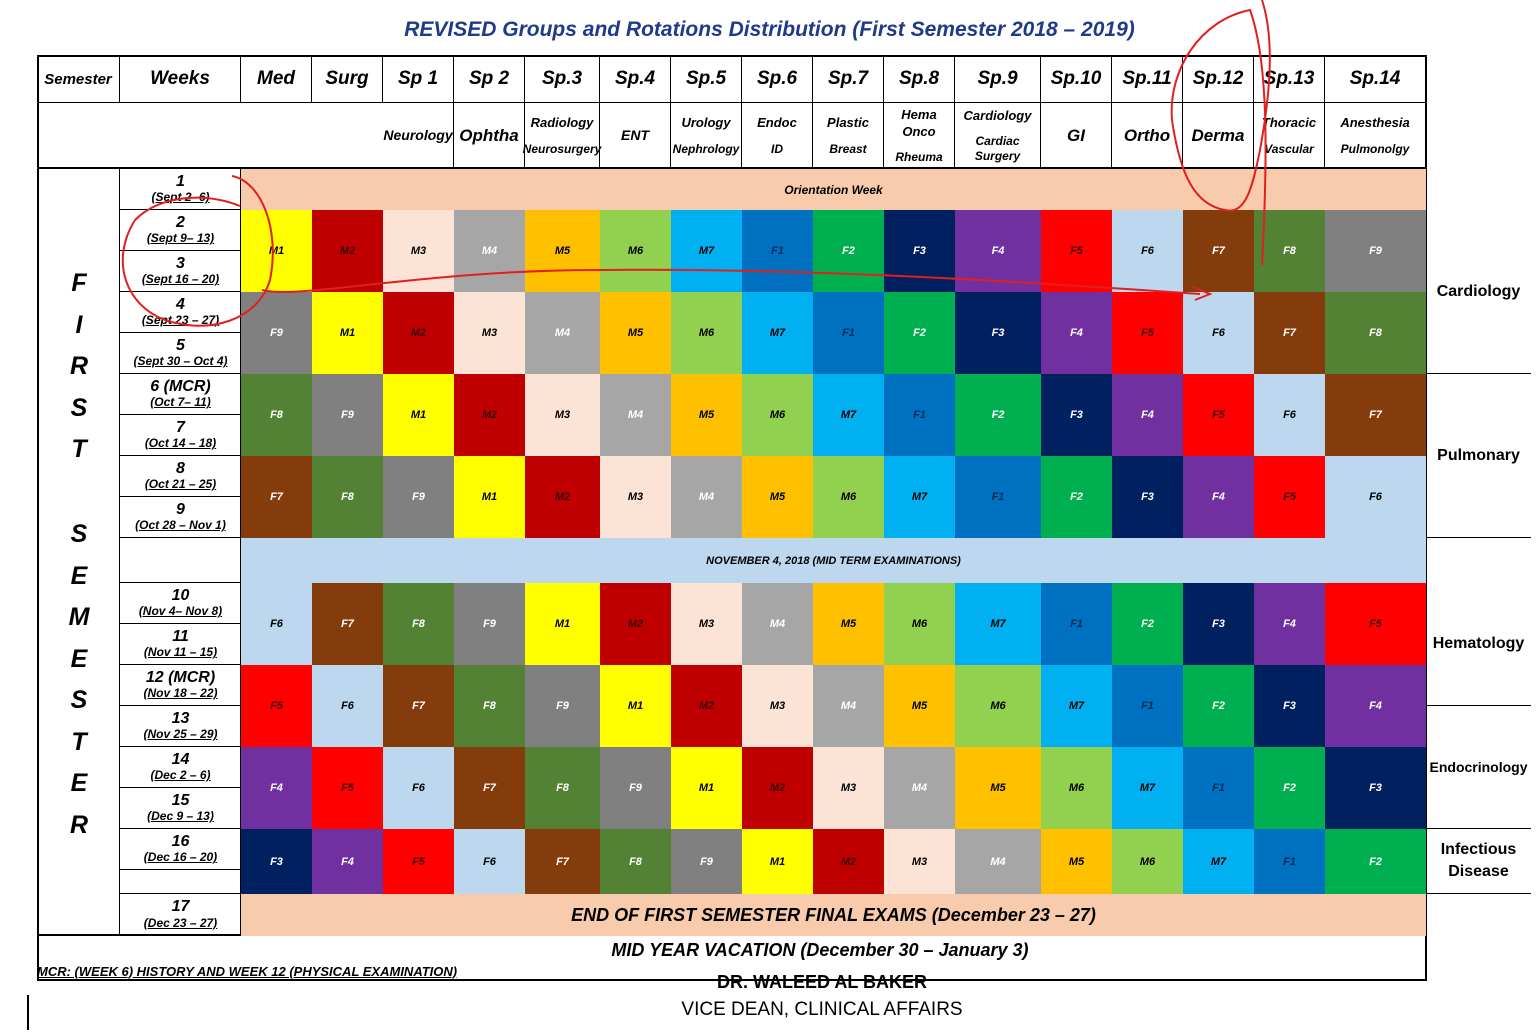 The width and height of the screenshot is (1539, 1032). Describe the element at coordinates (180, 775) in the screenshot. I see `week-dates: (Dec 2 – 6)` at that location.